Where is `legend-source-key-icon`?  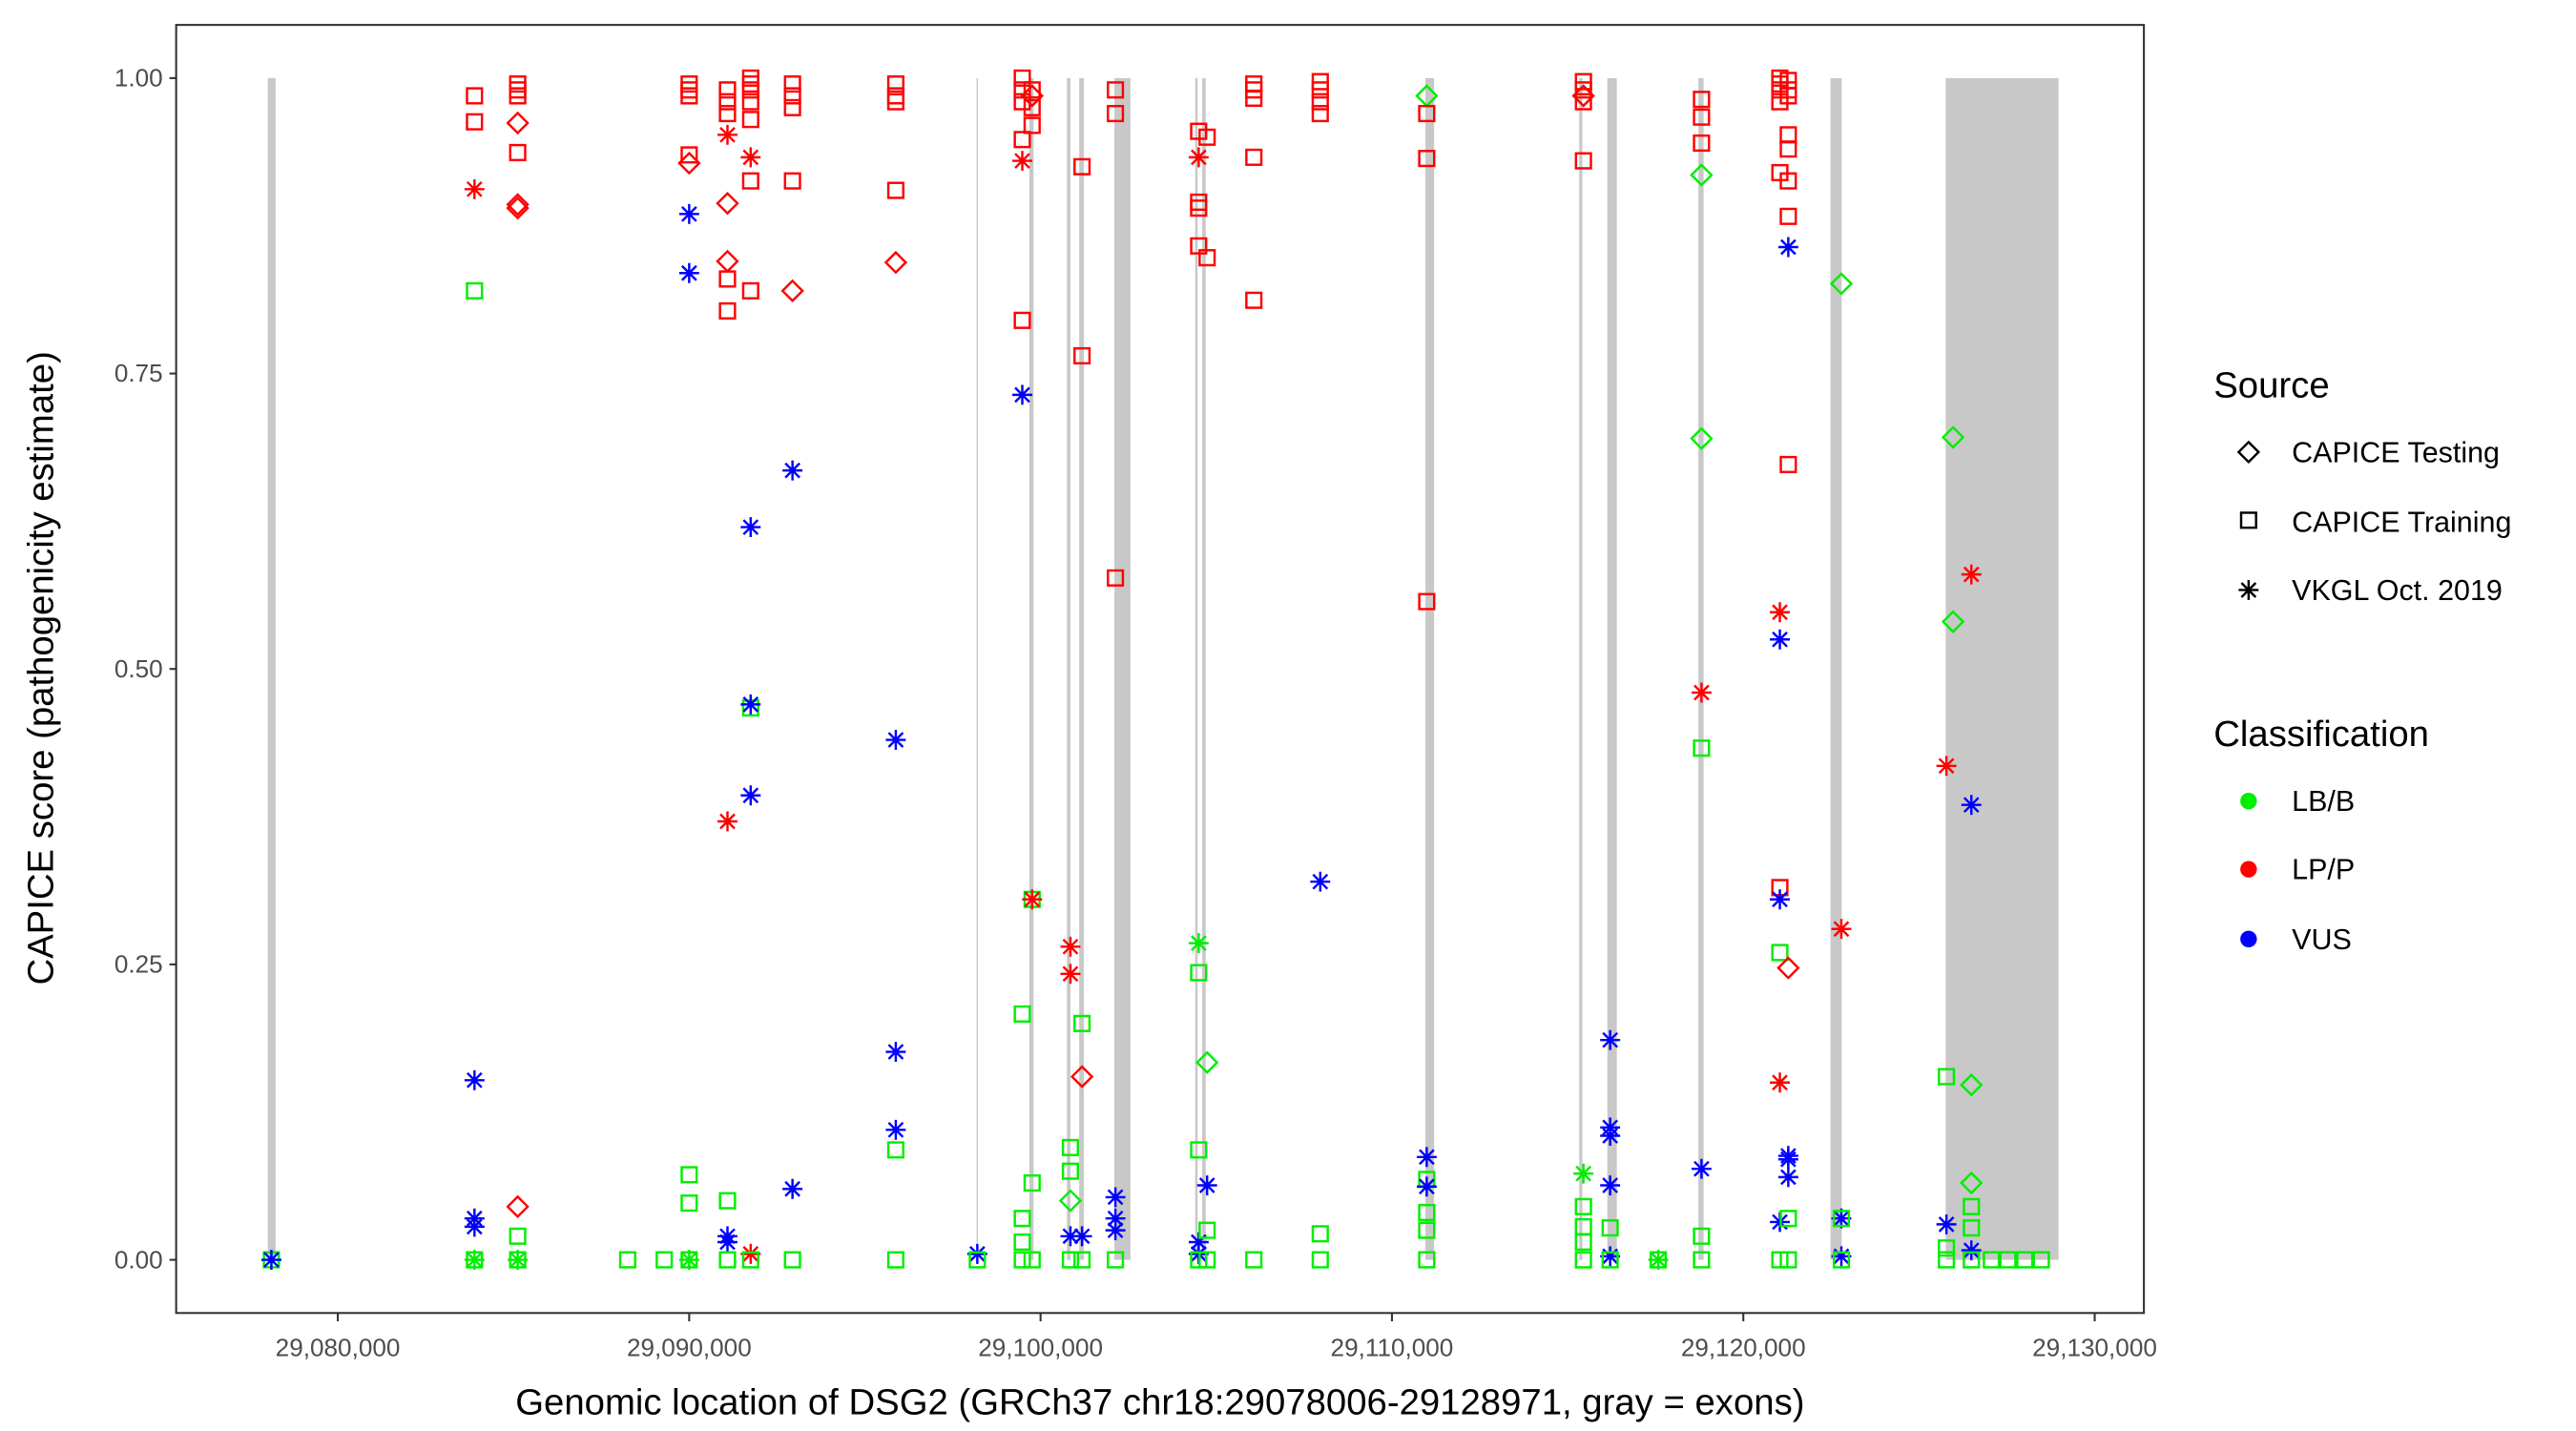
legend-source-key-icon is located at coordinates (2248, 590).